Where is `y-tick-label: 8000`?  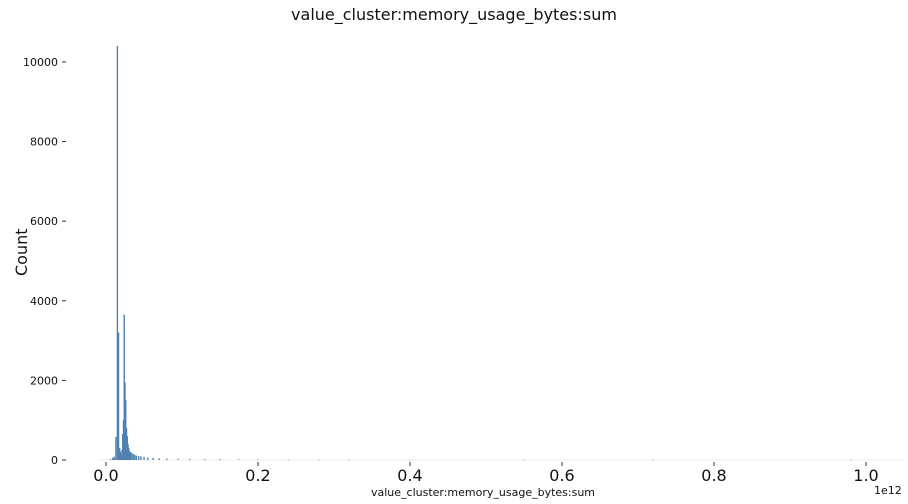
y-tick-label: 8000 is located at coordinates (44, 142).